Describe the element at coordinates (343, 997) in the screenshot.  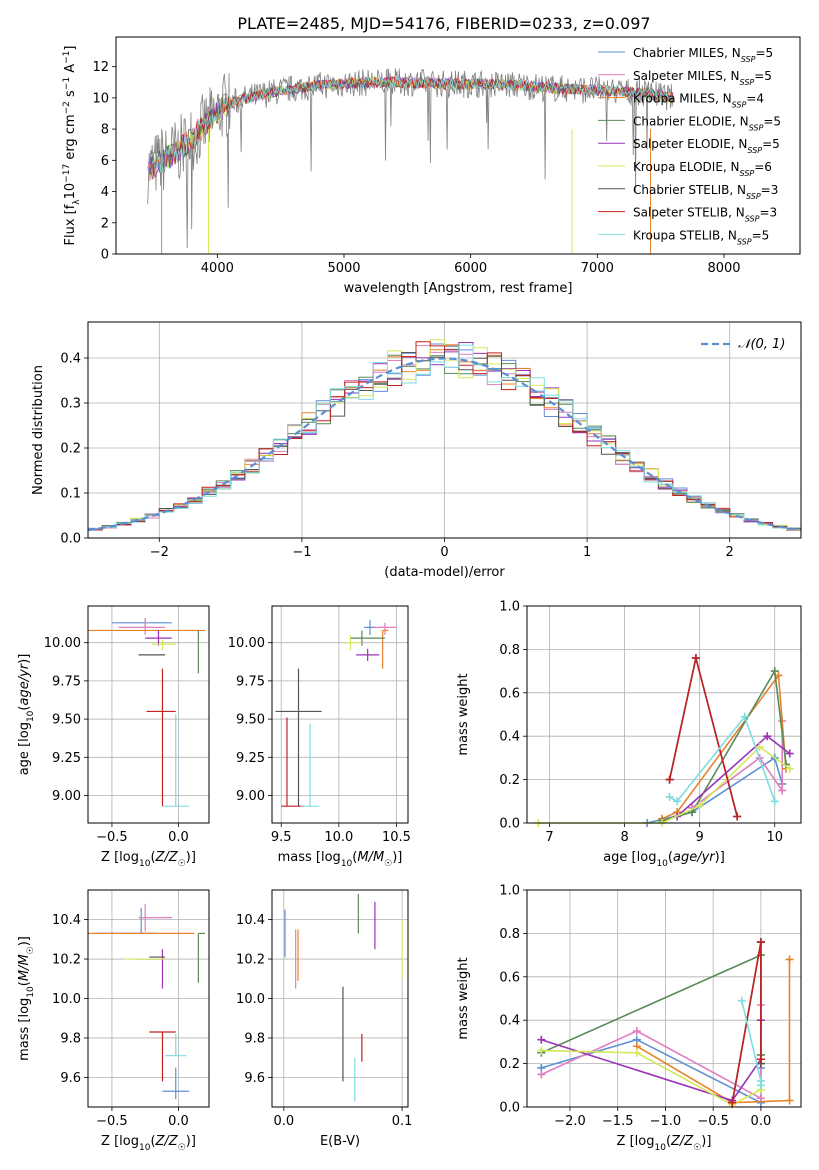
I see `mass_vs_ebv-points` at that location.